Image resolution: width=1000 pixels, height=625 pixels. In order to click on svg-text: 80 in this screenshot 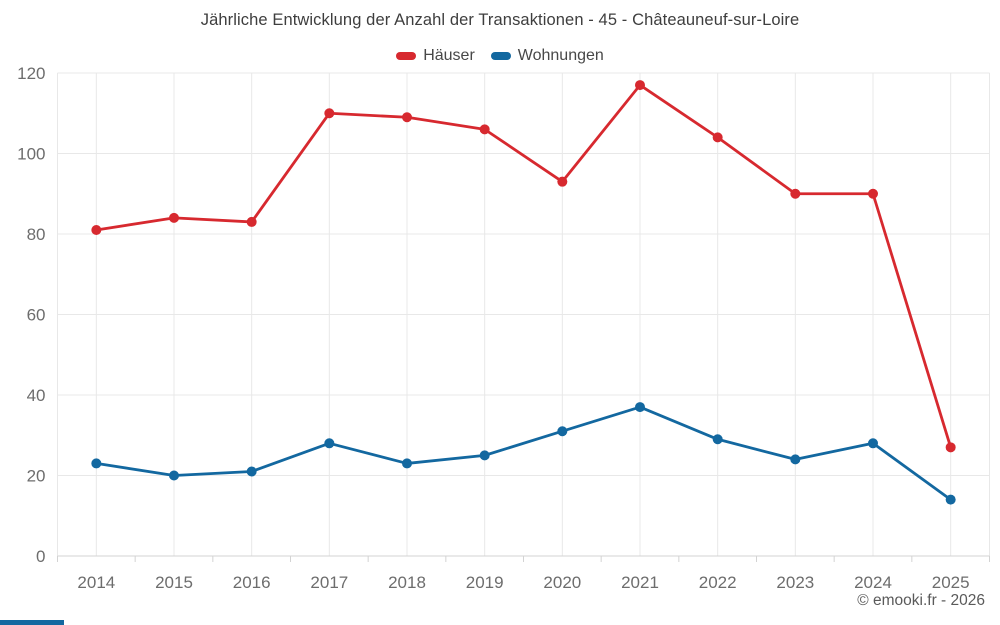, I will do `click(36, 234)`.